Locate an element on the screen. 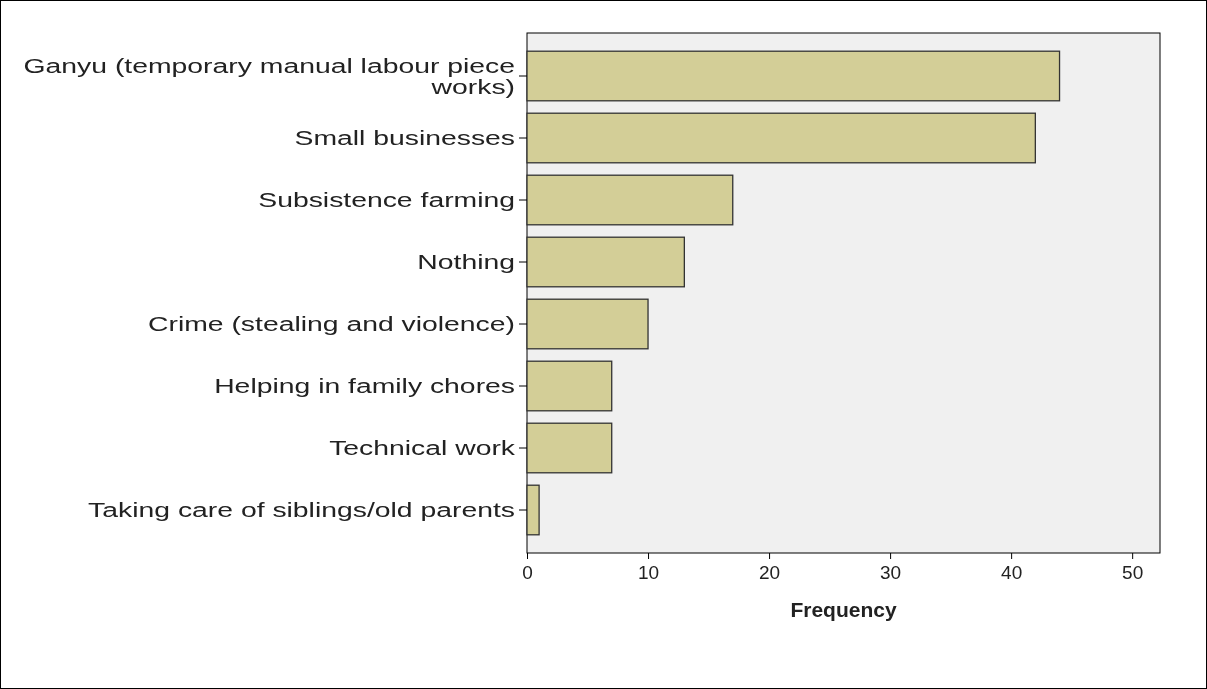  x-tick-label: 40 is located at coordinates (1012, 573).